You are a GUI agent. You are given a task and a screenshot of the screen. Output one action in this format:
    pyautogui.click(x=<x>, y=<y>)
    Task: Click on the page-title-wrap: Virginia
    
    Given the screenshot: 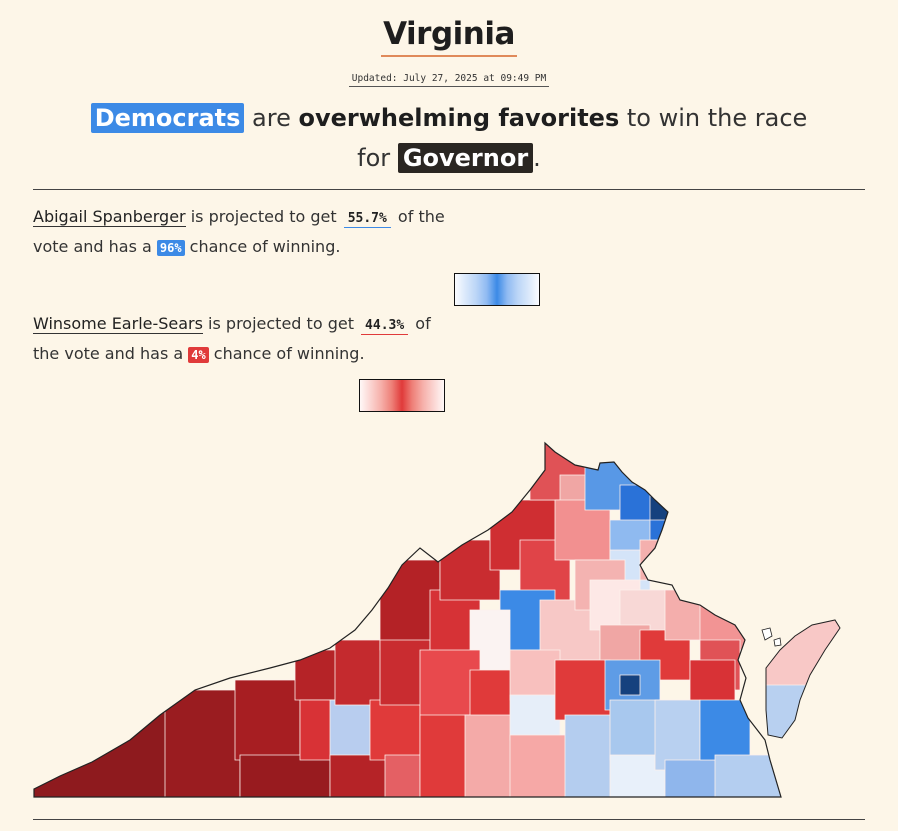 What is the action you would take?
    pyautogui.click(x=449, y=36)
    